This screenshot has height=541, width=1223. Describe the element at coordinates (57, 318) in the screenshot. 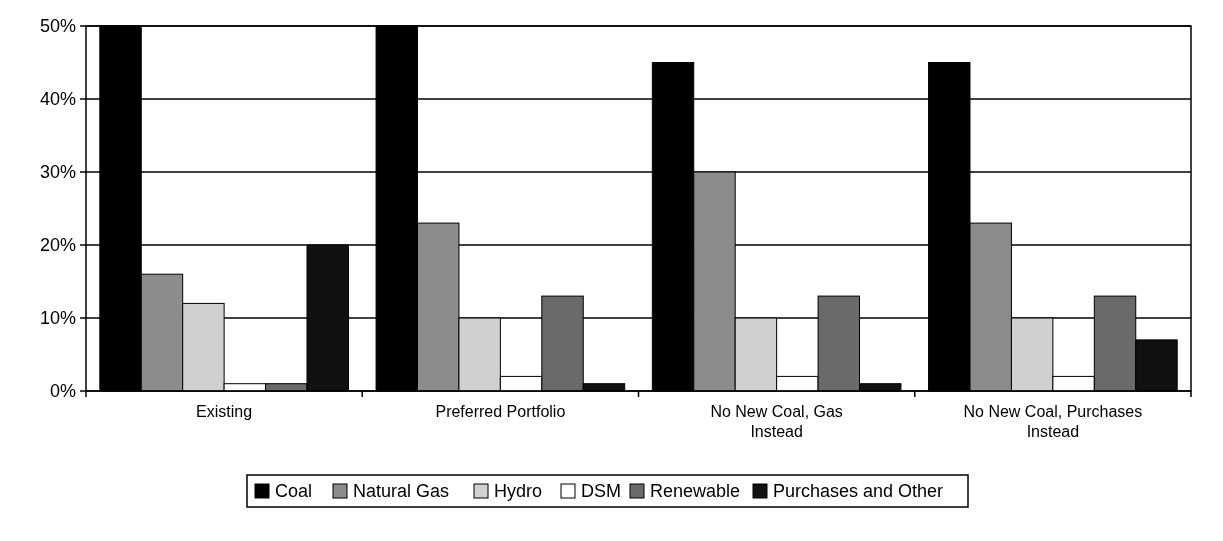

I see `y-tick-label: 10%` at that location.